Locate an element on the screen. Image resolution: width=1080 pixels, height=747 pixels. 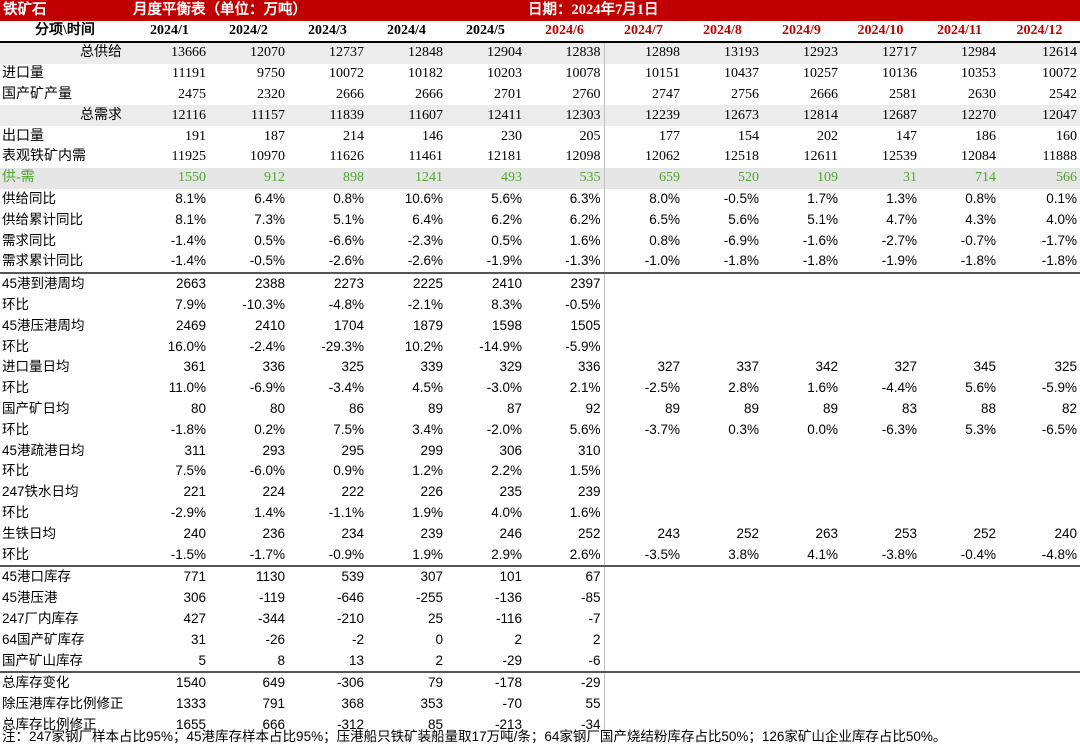
value-cell: 0.9% is located at coordinates (348, 471).